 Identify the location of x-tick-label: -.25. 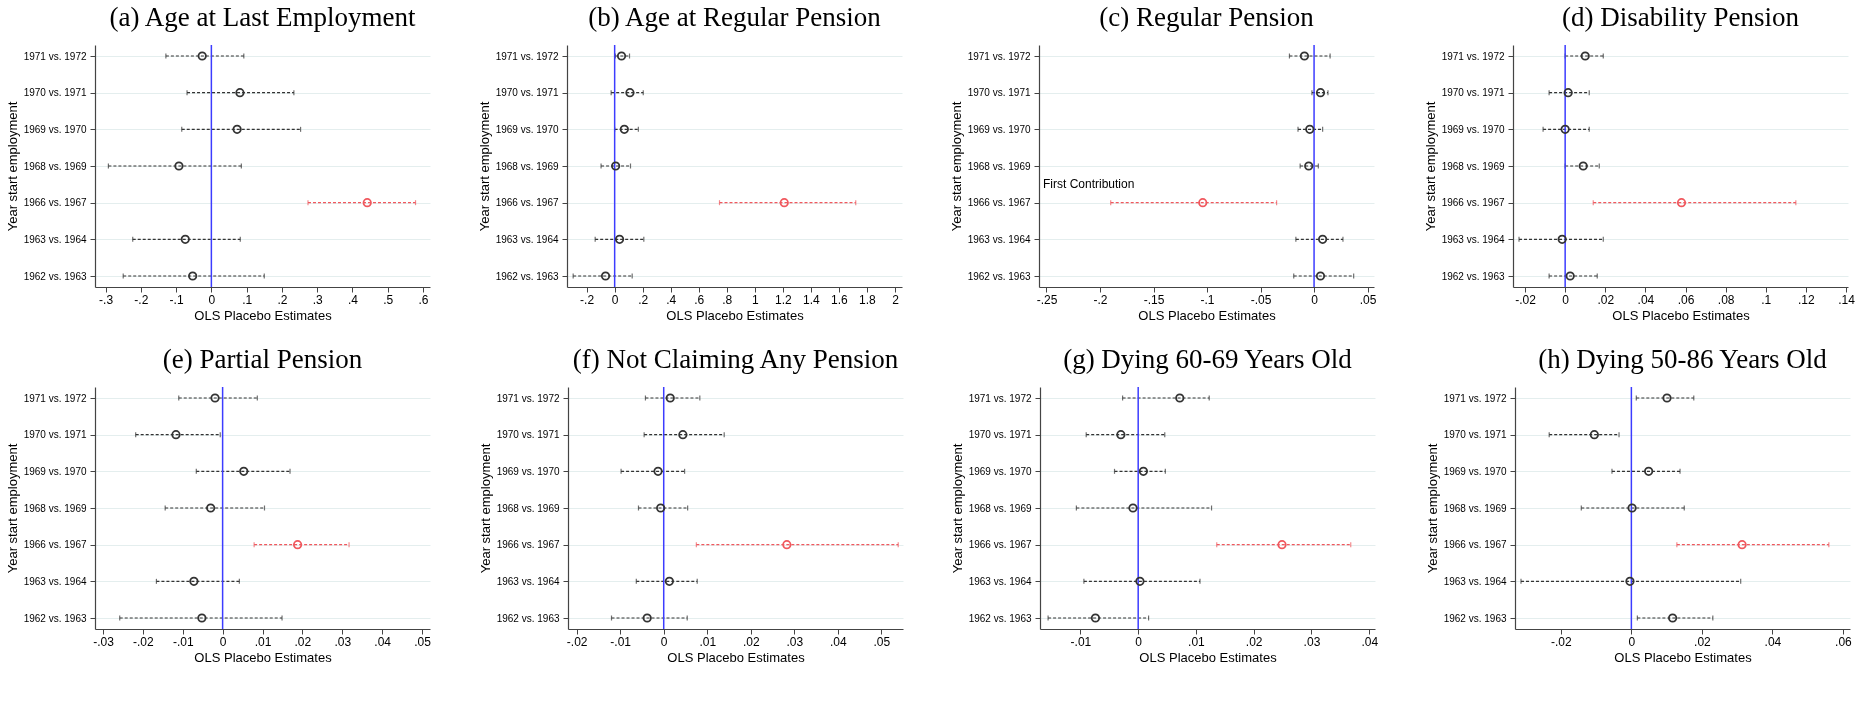
(1047, 299).